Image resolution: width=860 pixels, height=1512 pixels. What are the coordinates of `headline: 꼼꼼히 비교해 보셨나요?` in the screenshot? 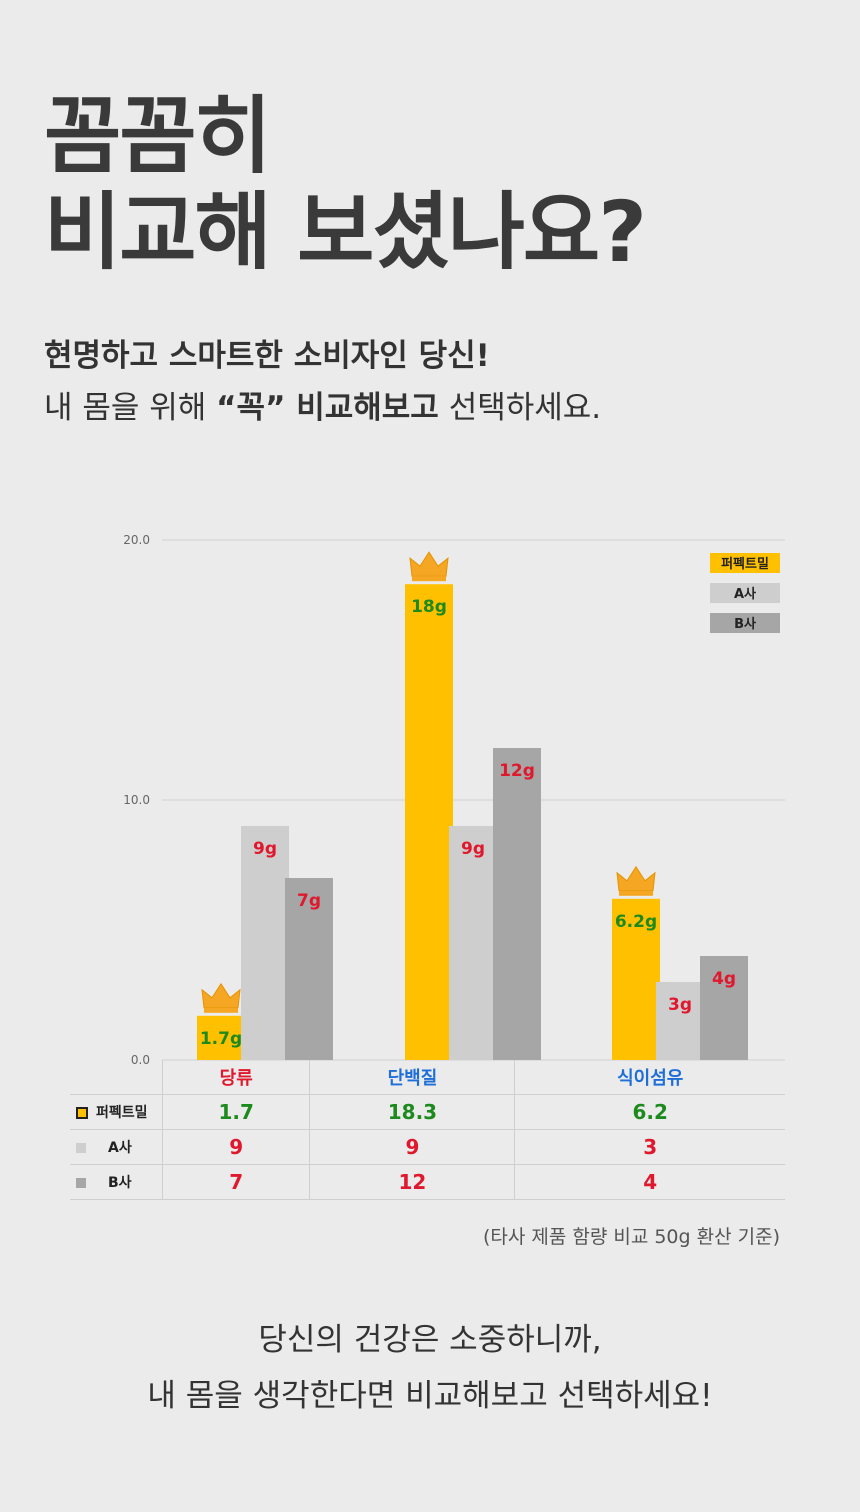 It's located at (345, 184).